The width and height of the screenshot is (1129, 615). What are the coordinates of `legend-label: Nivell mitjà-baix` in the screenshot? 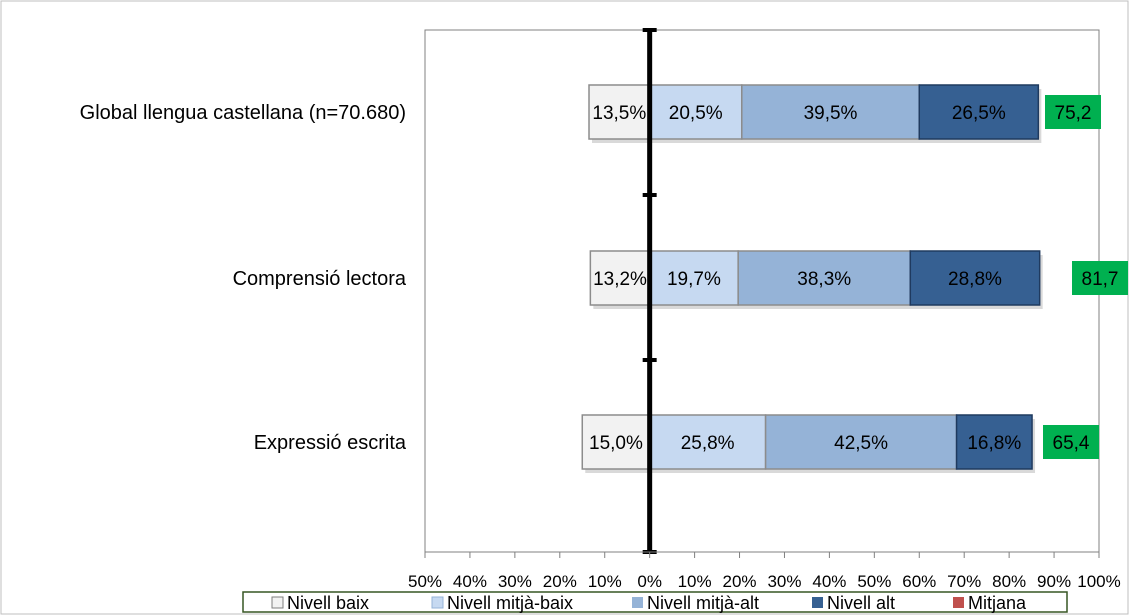 It's located at (510, 603).